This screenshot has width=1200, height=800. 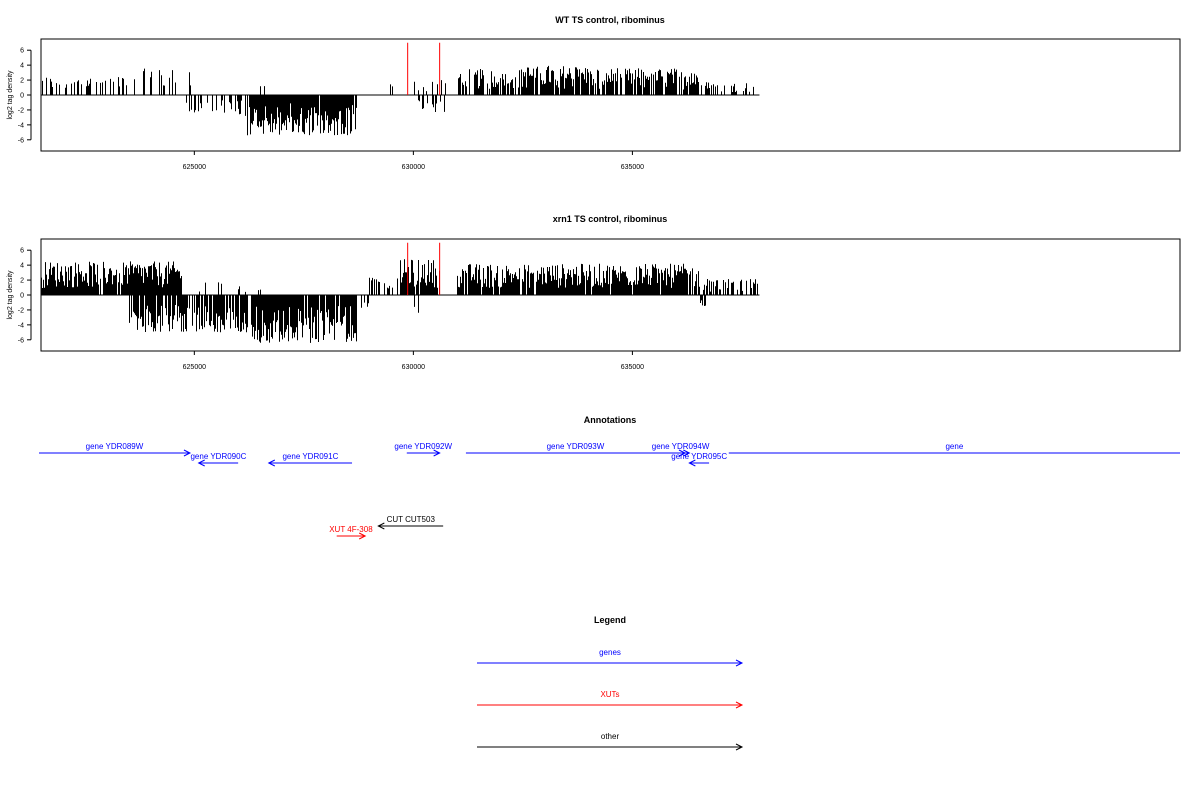 I want to click on wt-y-axis-label: log2 tag density, so click(x=10, y=95).